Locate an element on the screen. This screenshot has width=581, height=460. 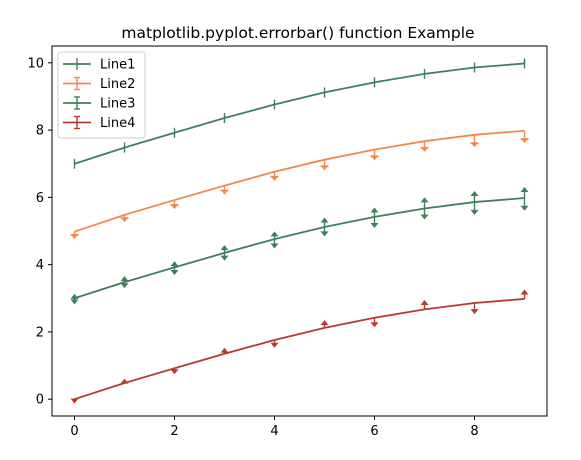
legend-item-line4: Line4 is located at coordinates (99, 123).